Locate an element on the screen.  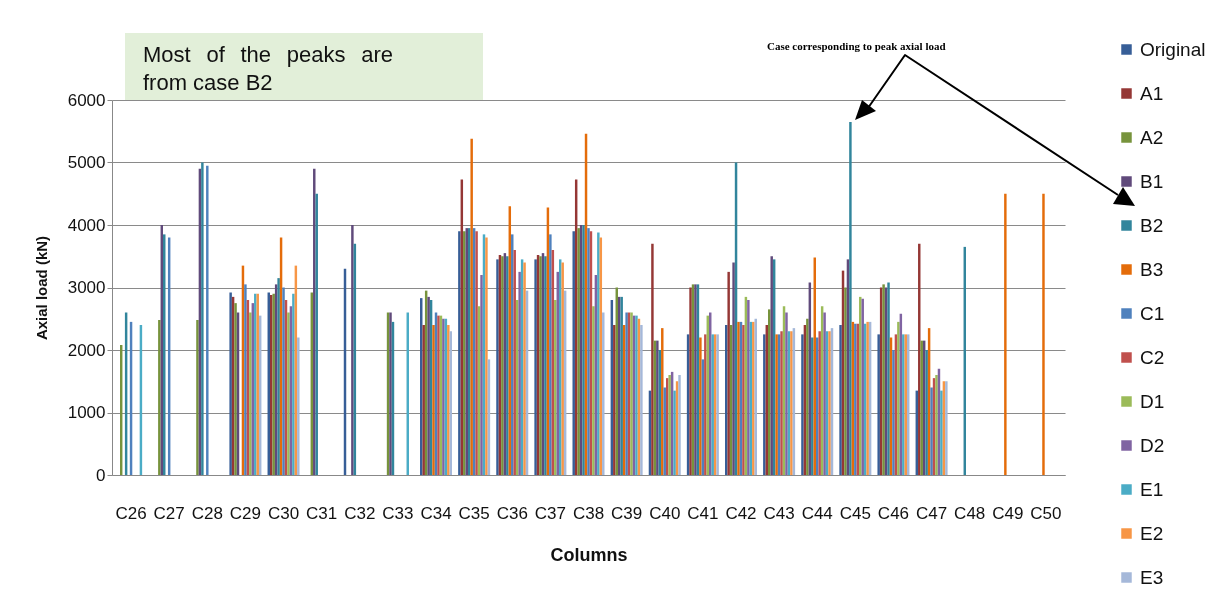
y-tick-label: 2000 is located at coordinates (86, 350).